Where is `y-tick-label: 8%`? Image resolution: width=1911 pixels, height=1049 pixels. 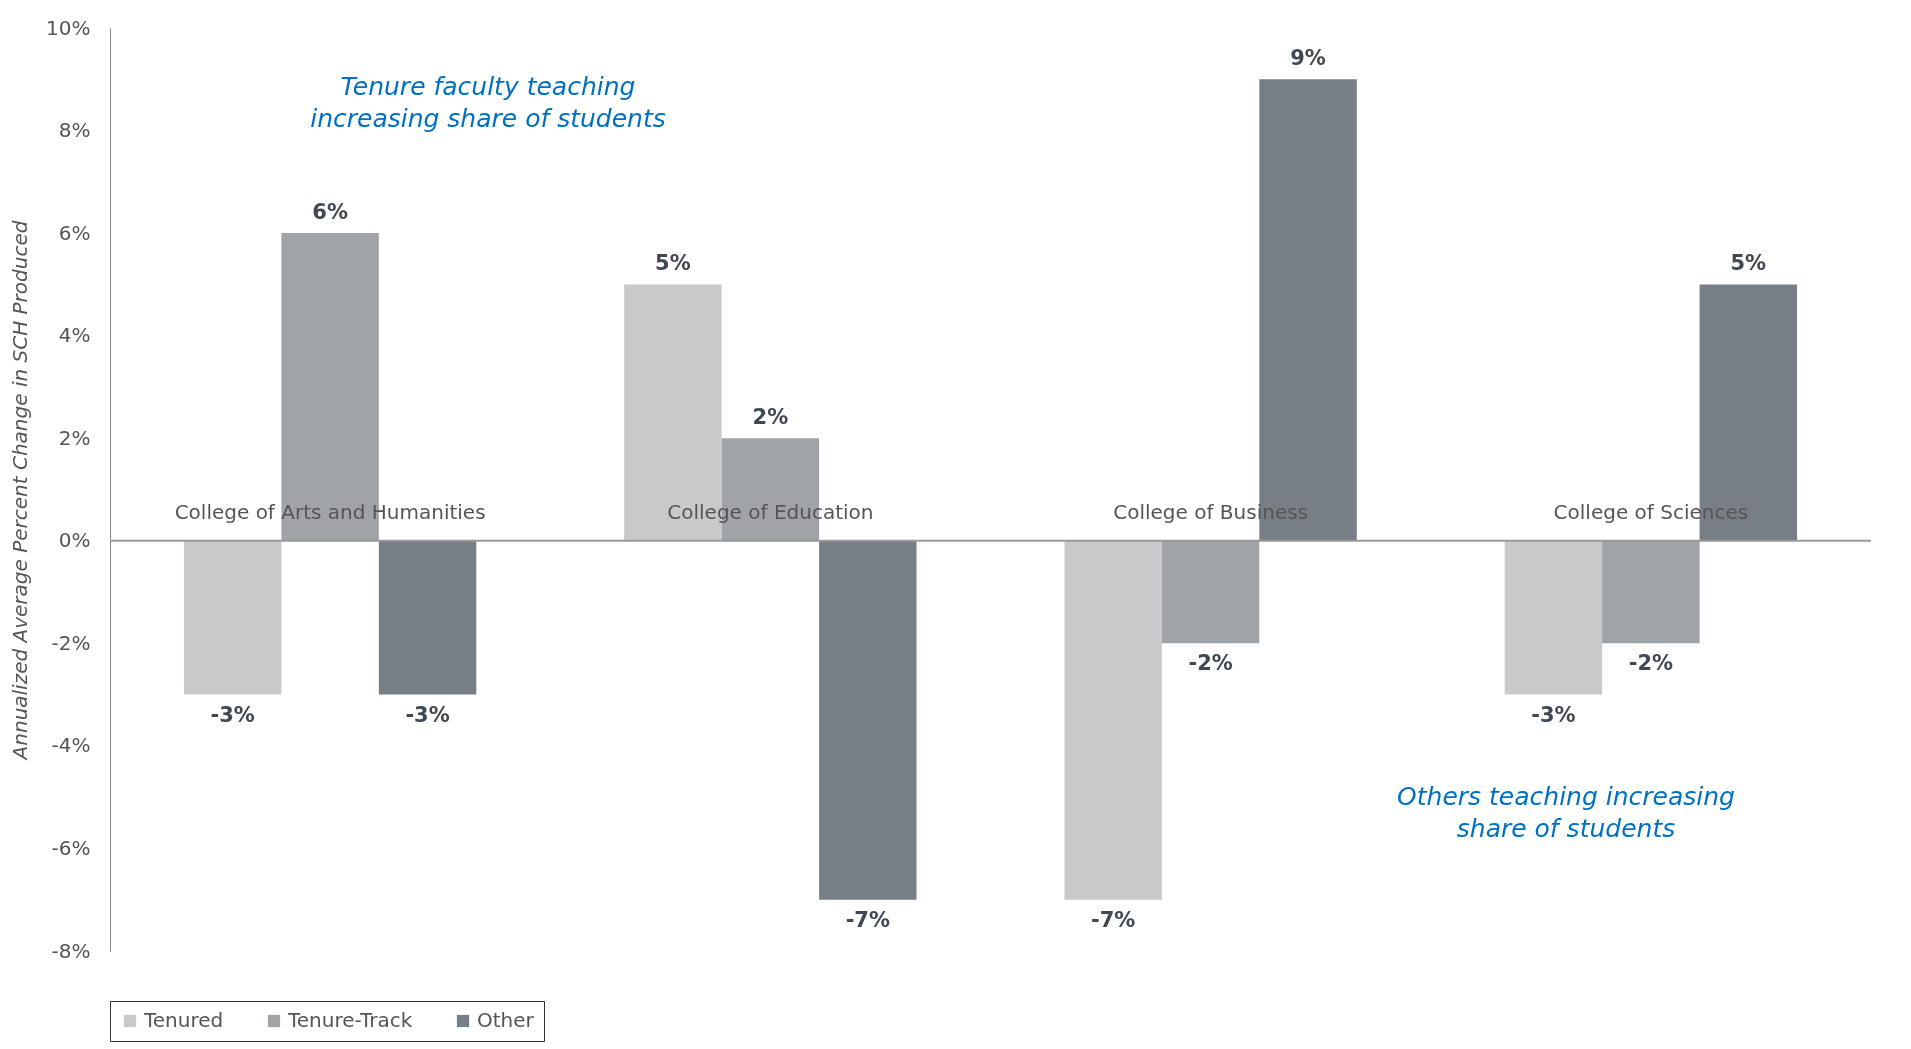 y-tick-label: 8% is located at coordinates (74, 130).